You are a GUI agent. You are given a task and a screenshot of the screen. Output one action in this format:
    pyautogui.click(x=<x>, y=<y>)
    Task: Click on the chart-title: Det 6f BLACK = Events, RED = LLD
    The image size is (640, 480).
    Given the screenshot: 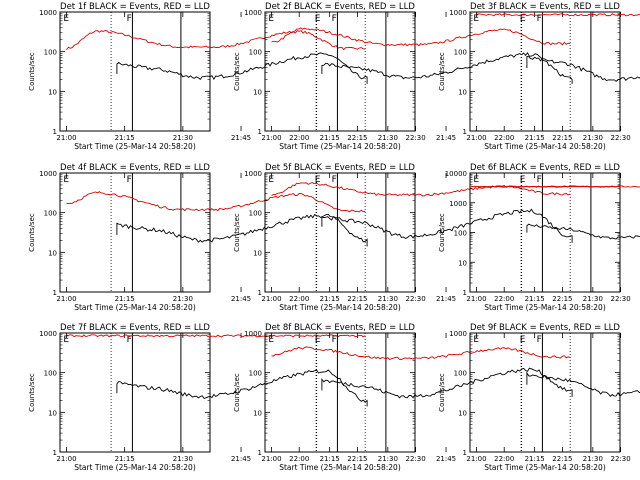 What is the action you would take?
    pyautogui.click(x=545, y=168)
    